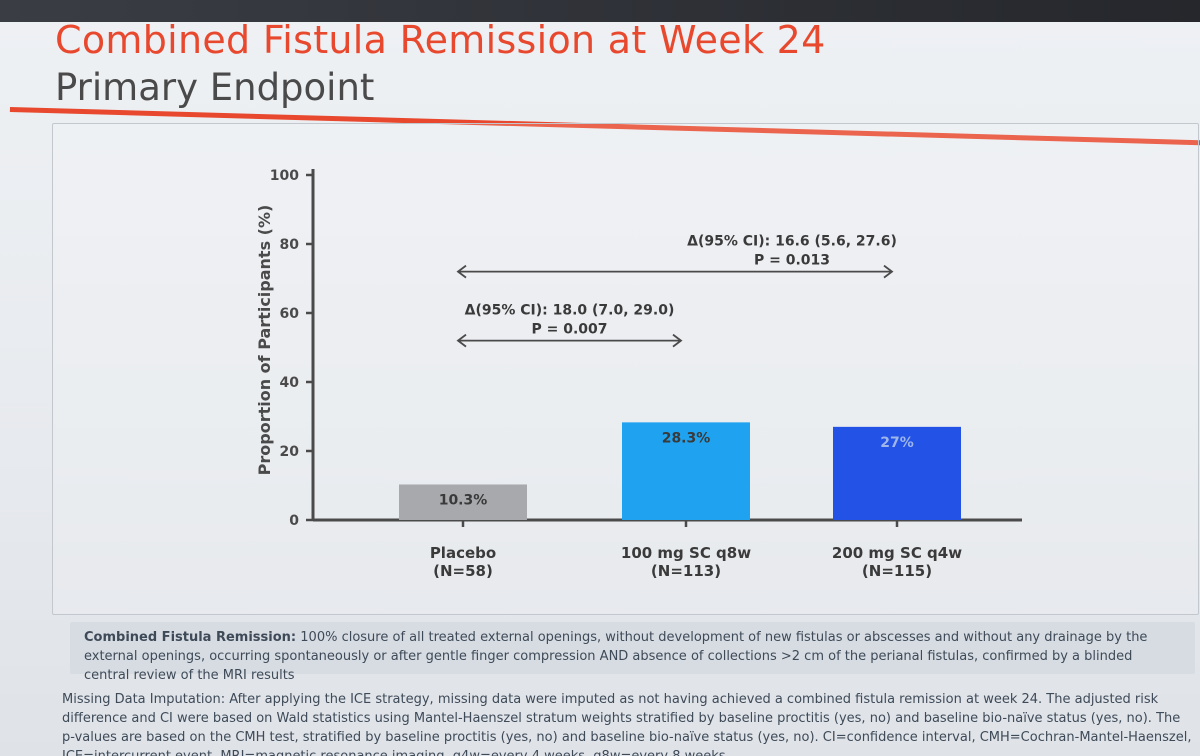  Describe the element at coordinates (897, 443) in the screenshot. I see `bar-value-label: 27%` at that location.